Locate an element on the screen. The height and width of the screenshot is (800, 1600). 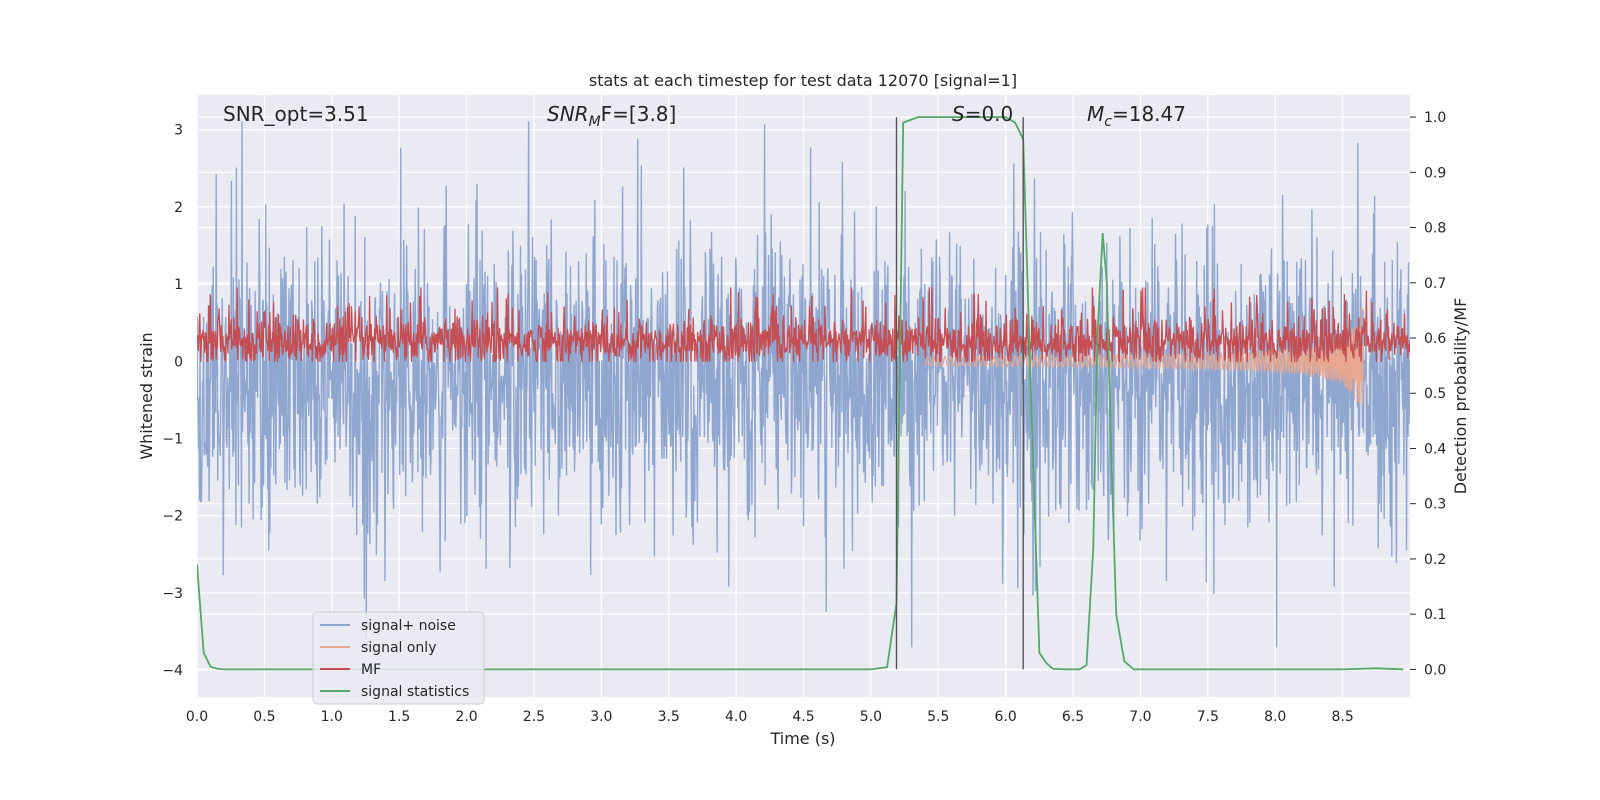
y-right-tick-labels: 1.0 0.9 0.8 0.7 0.6 0.5 0.4 0.3 0.2 0.1 0.0 is located at coordinates (1428, 394).